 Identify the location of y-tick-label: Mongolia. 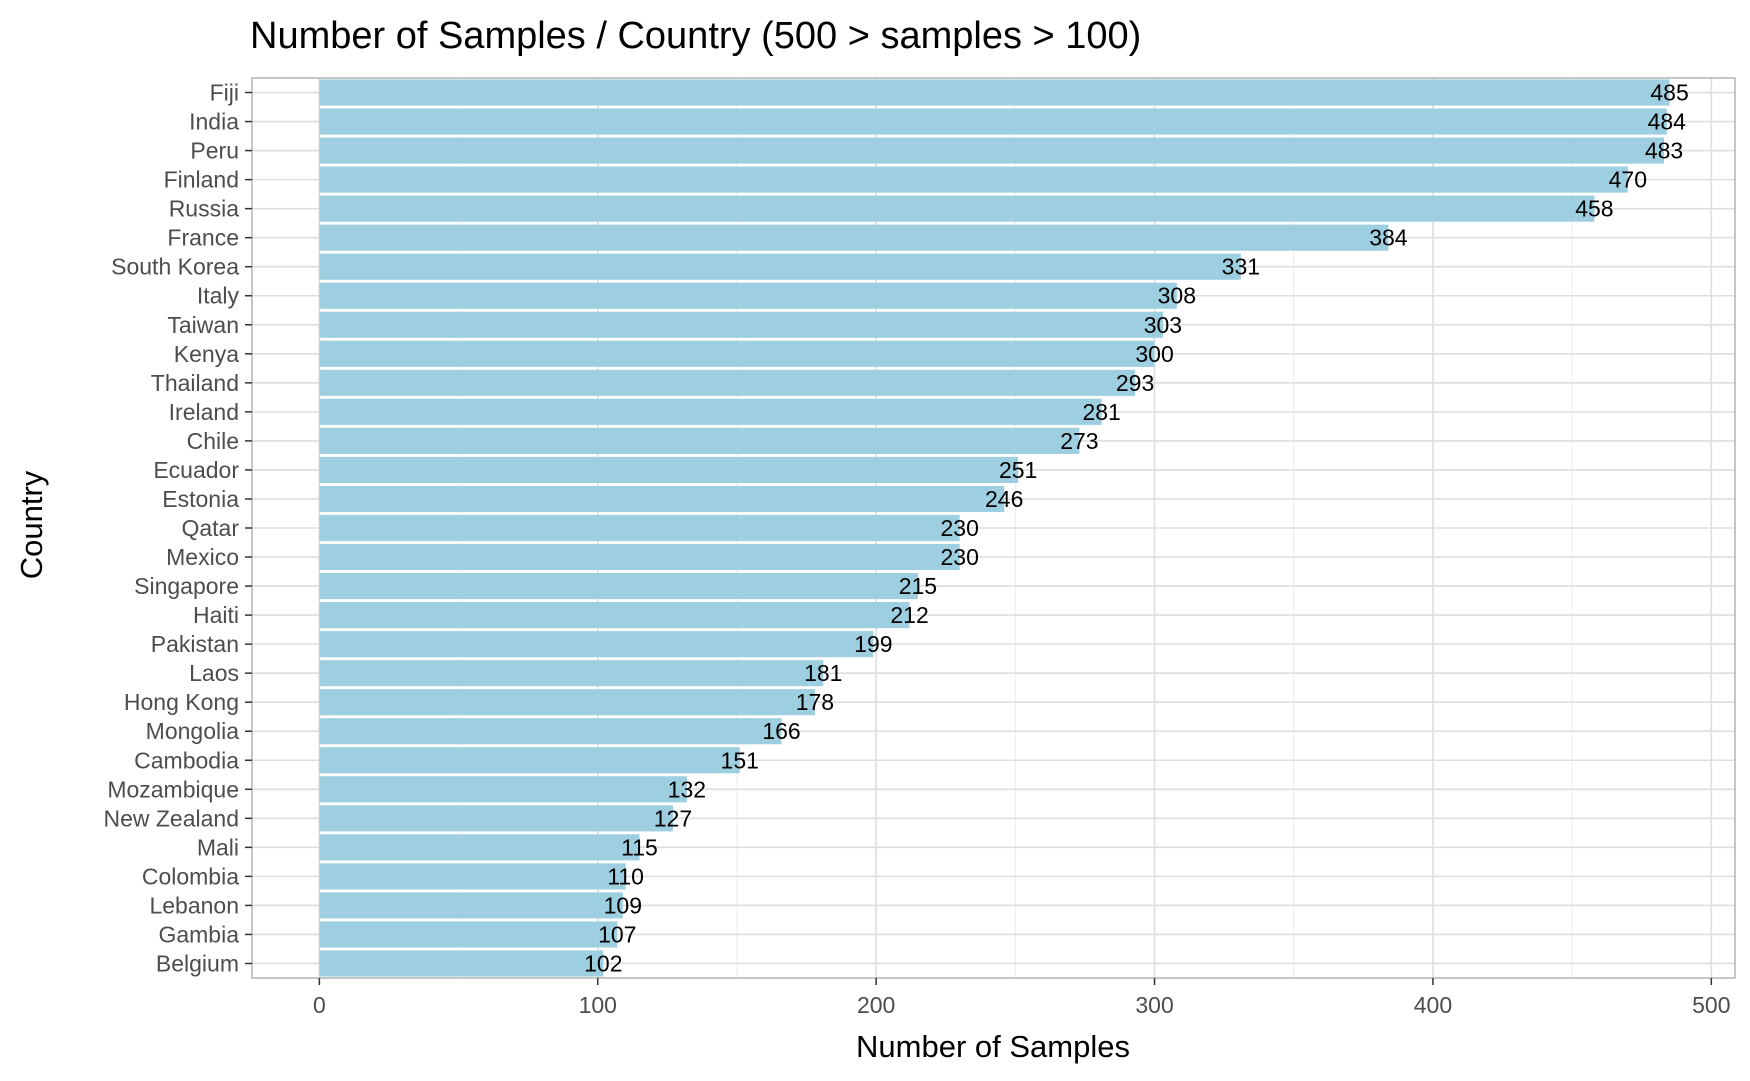
(193, 731).